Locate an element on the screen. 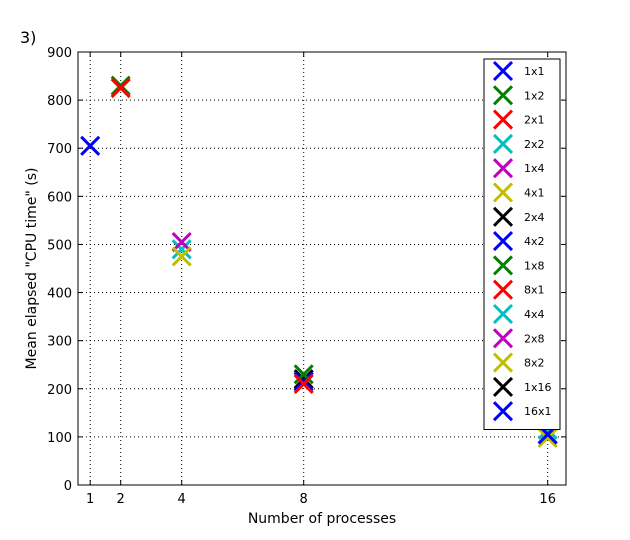  data-point-1x1 is located at coordinates (90, 145).